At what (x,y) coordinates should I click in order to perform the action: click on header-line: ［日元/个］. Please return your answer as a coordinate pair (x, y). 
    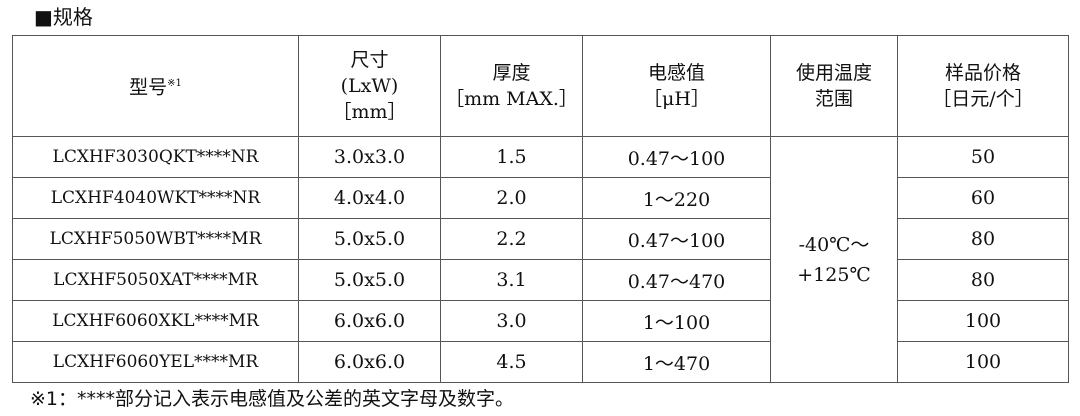
    Looking at the image, I should click on (983, 99).